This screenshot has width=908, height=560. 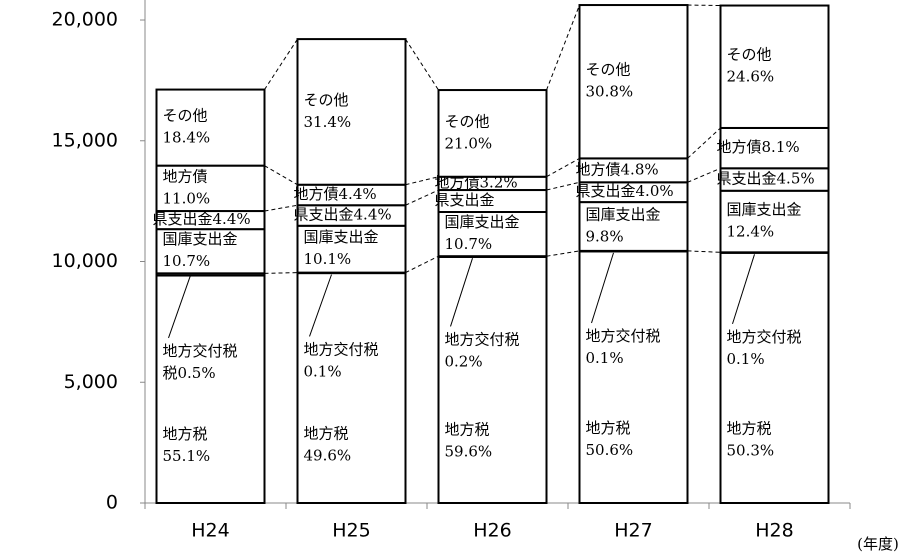 I want to click on segment-label: 県支出金, so click(x=465, y=200).